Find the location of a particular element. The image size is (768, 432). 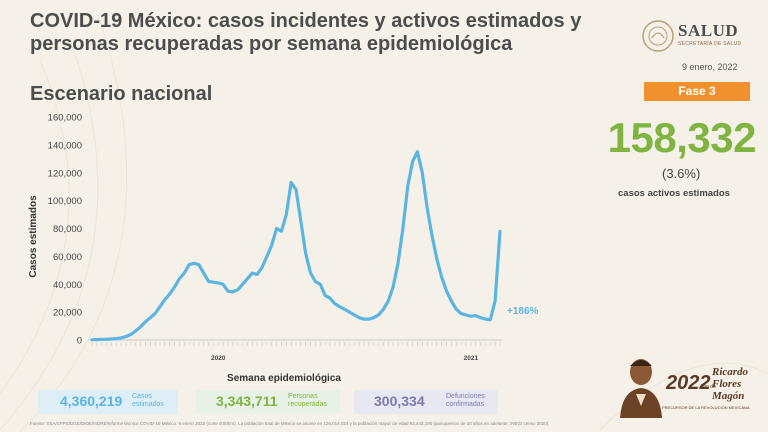

report-date: 9 enero, 2022 is located at coordinates (710, 67).